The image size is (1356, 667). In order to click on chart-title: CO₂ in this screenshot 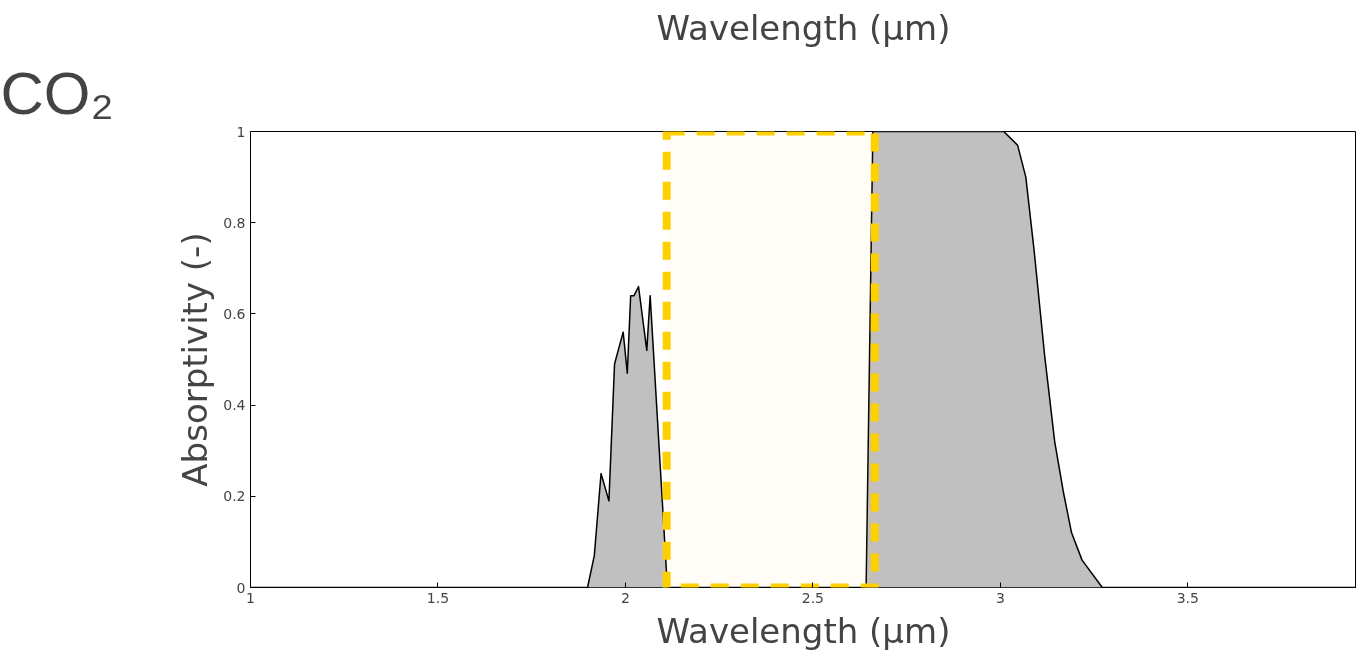, I will do `click(57, 93)`.